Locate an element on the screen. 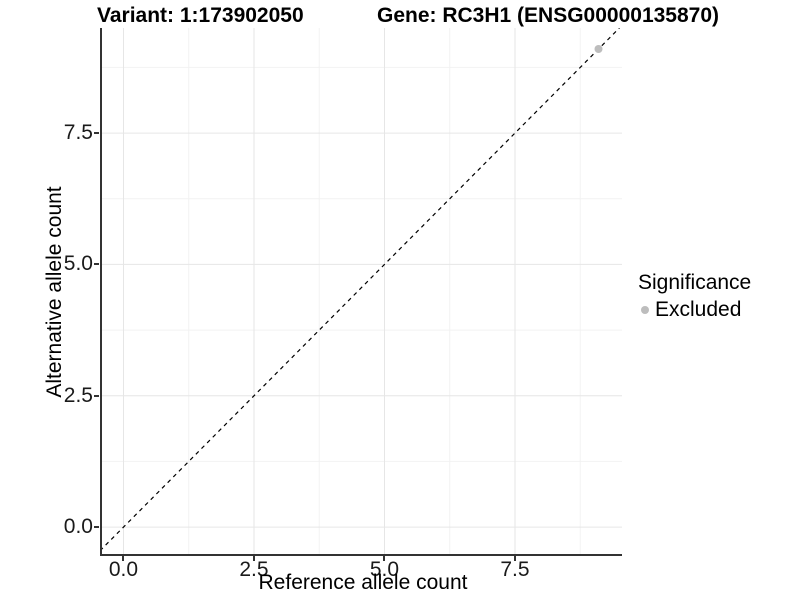 The image size is (800, 600). gene-title: Gene: RC3H1 (ENSG00000135870) is located at coordinates (548, 15).